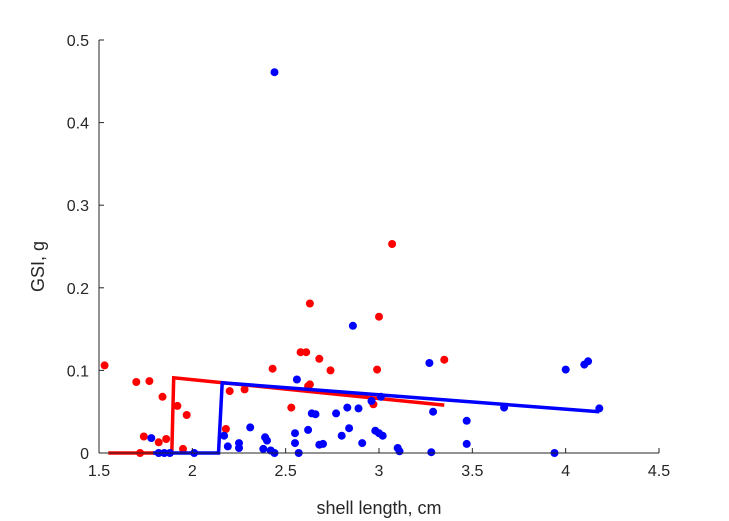 Image resolution: width=729 pixels, height=521 pixels. Describe the element at coordinates (472, 471) in the screenshot. I see `x-tick-label: 3.5` at that location.